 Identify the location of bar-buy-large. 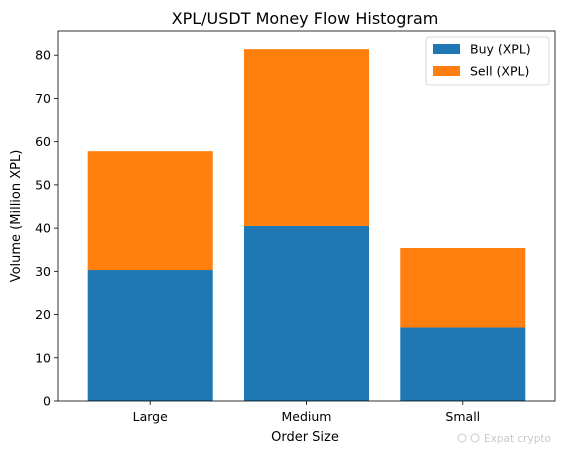
(150, 335).